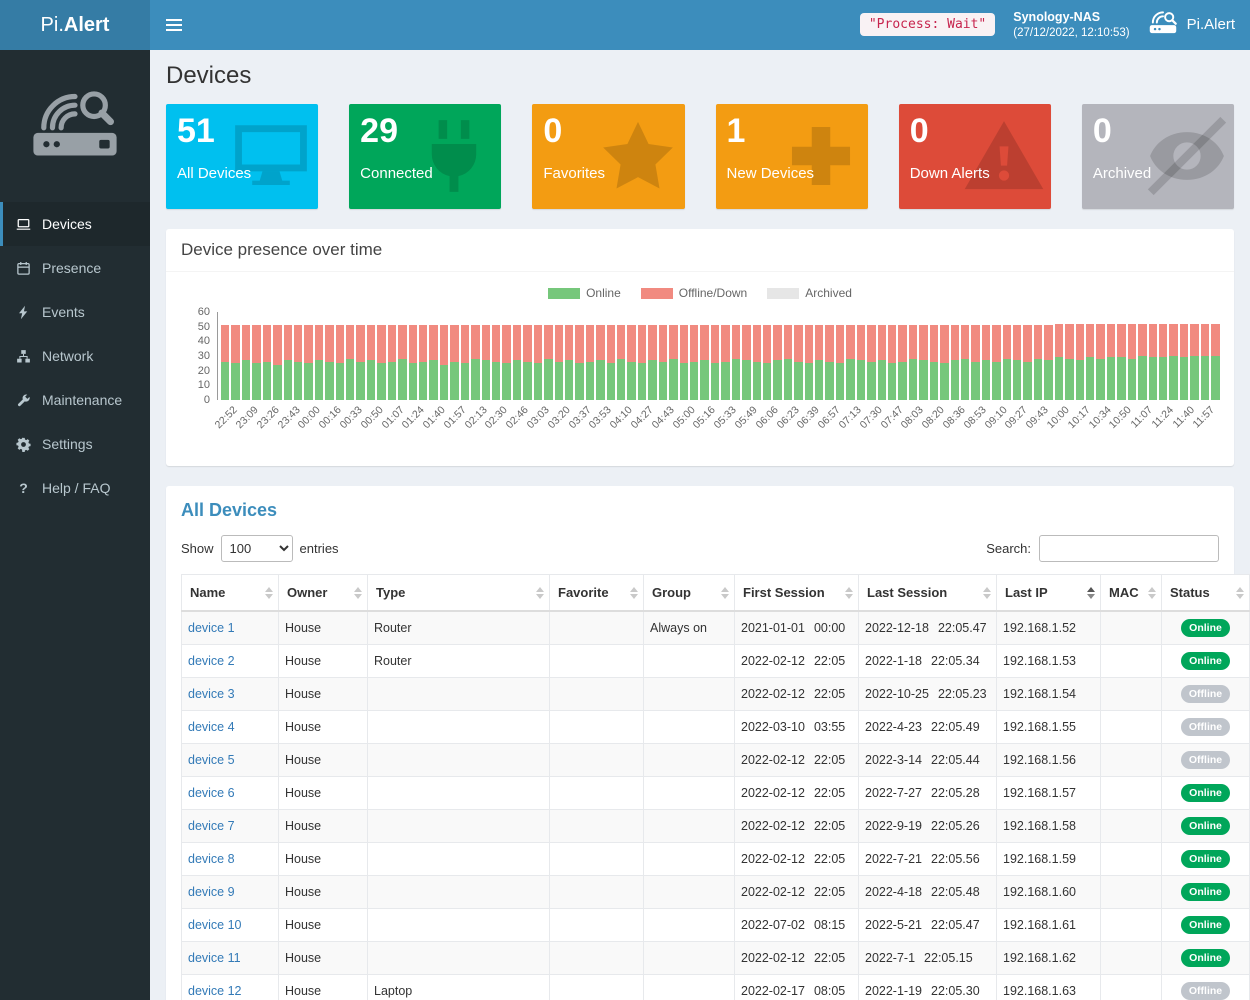 This screenshot has height=1000, width=1250. Describe the element at coordinates (1048, 859) in the screenshot. I see `last-ip-cell: 192.168.1.59` at that location.